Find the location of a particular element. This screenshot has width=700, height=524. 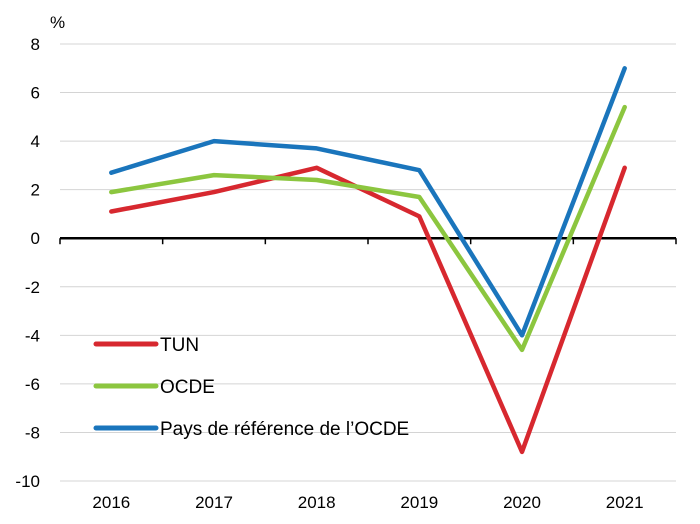

legend-label: Pays de référence de l’OCDE is located at coordinates (284, 429).